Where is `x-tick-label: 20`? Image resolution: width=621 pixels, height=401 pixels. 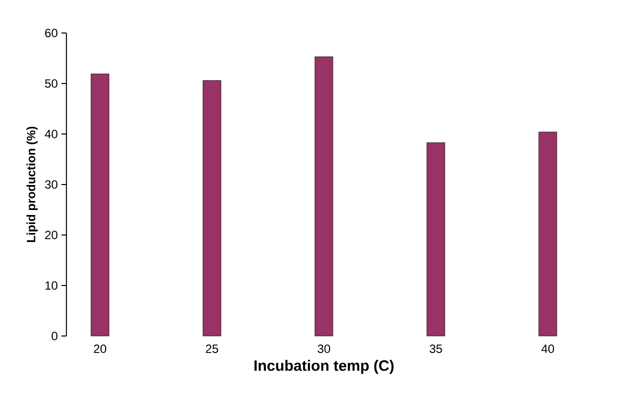
x-tick-label: 20 is located at coordinates (100, 349).